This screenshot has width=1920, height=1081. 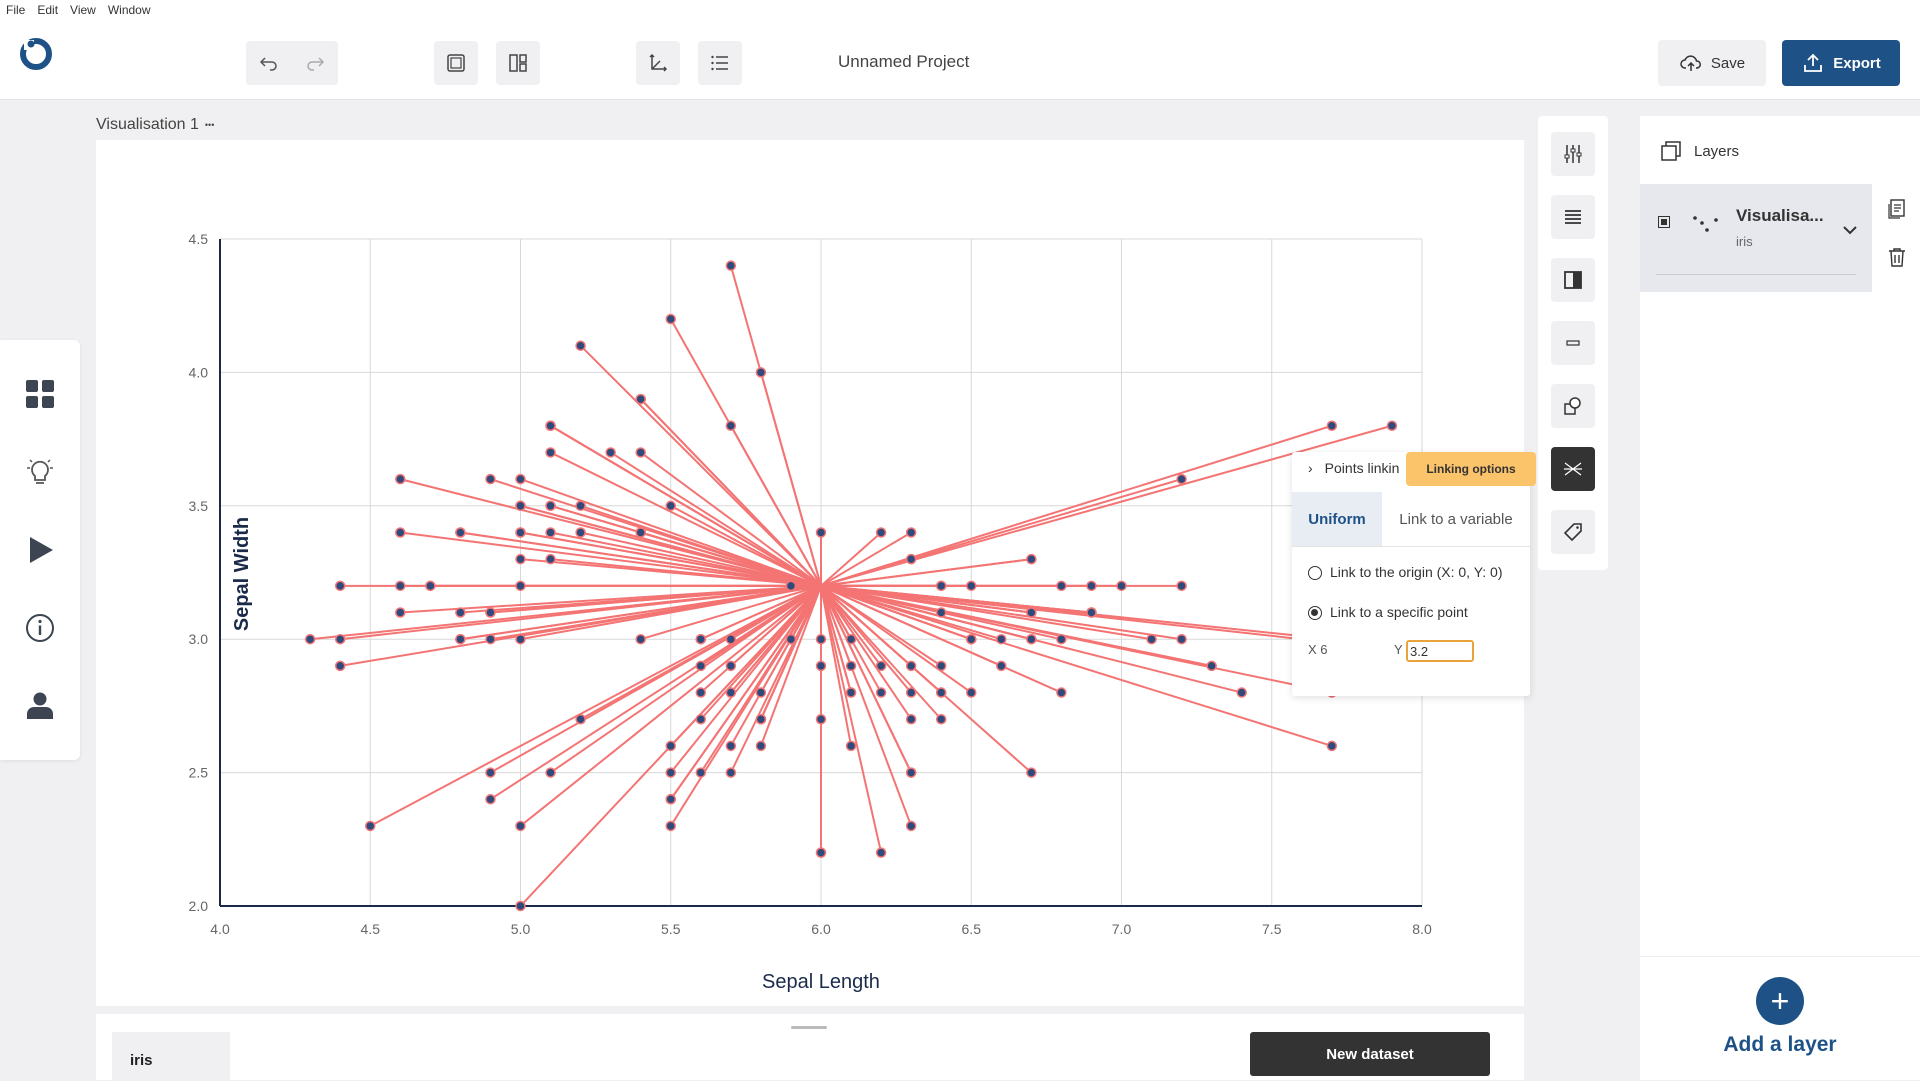 I want to click on y-label: Y, so click(x=1398, y=649).